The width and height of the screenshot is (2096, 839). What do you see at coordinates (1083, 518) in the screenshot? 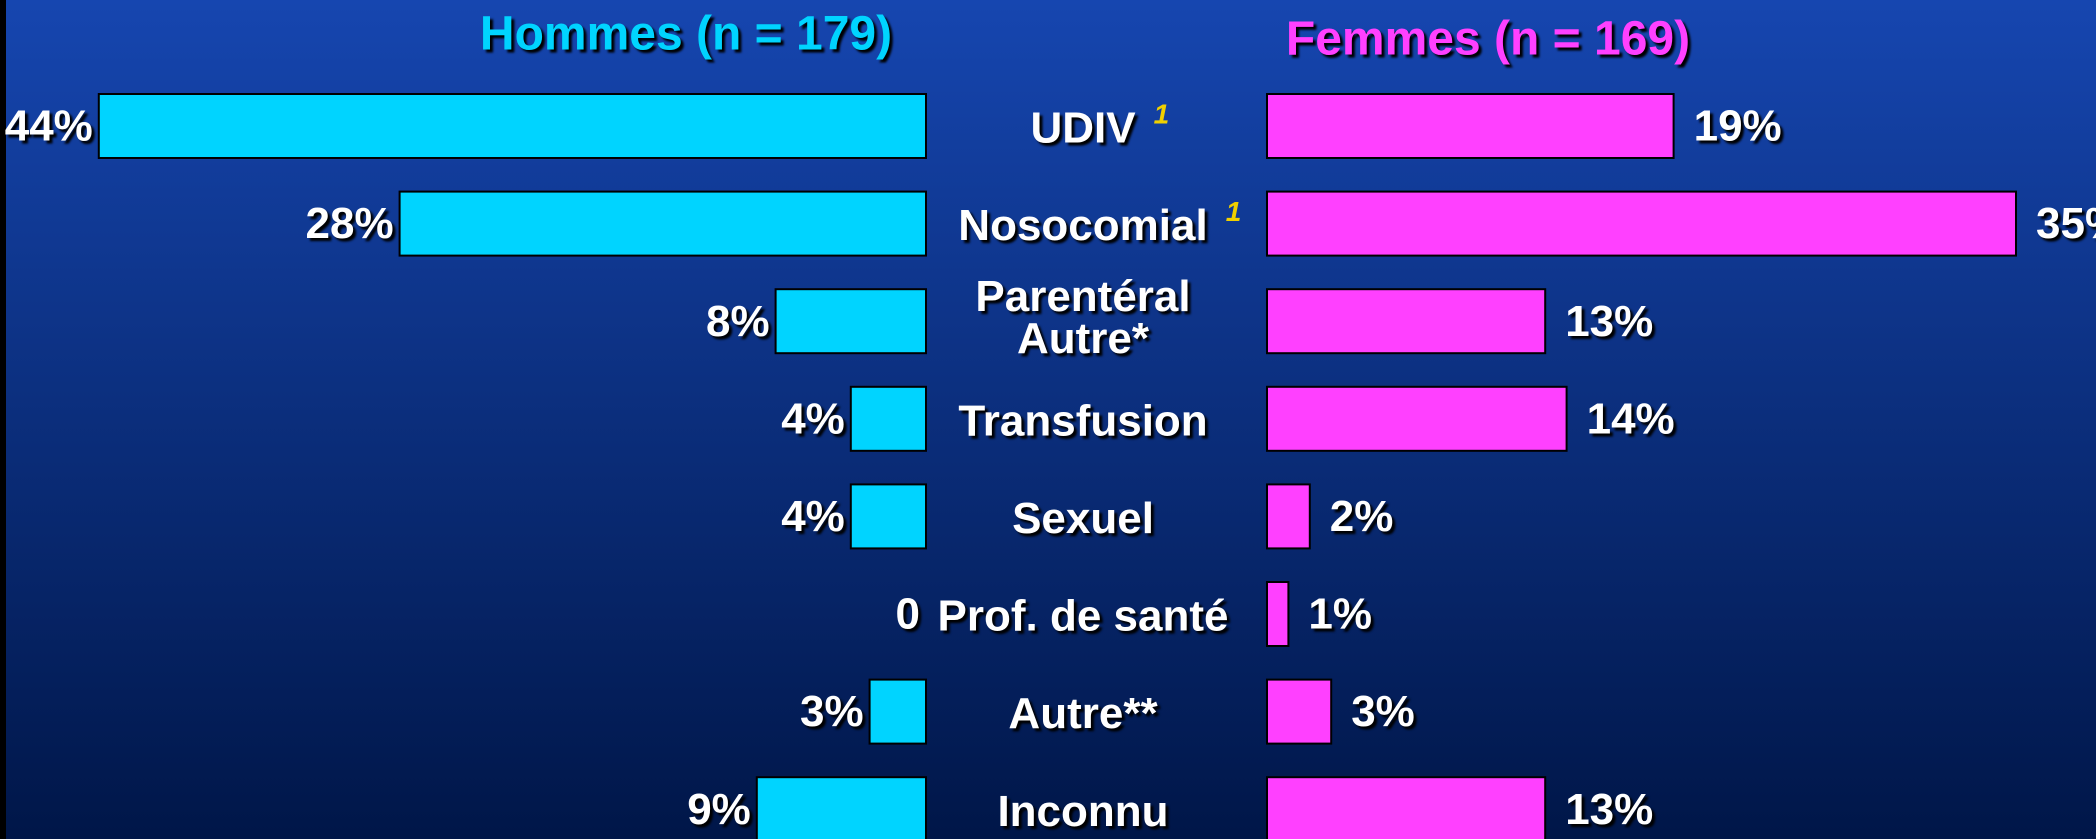
I see `category-label: Sexuel` at bounding box center [1083, 518].